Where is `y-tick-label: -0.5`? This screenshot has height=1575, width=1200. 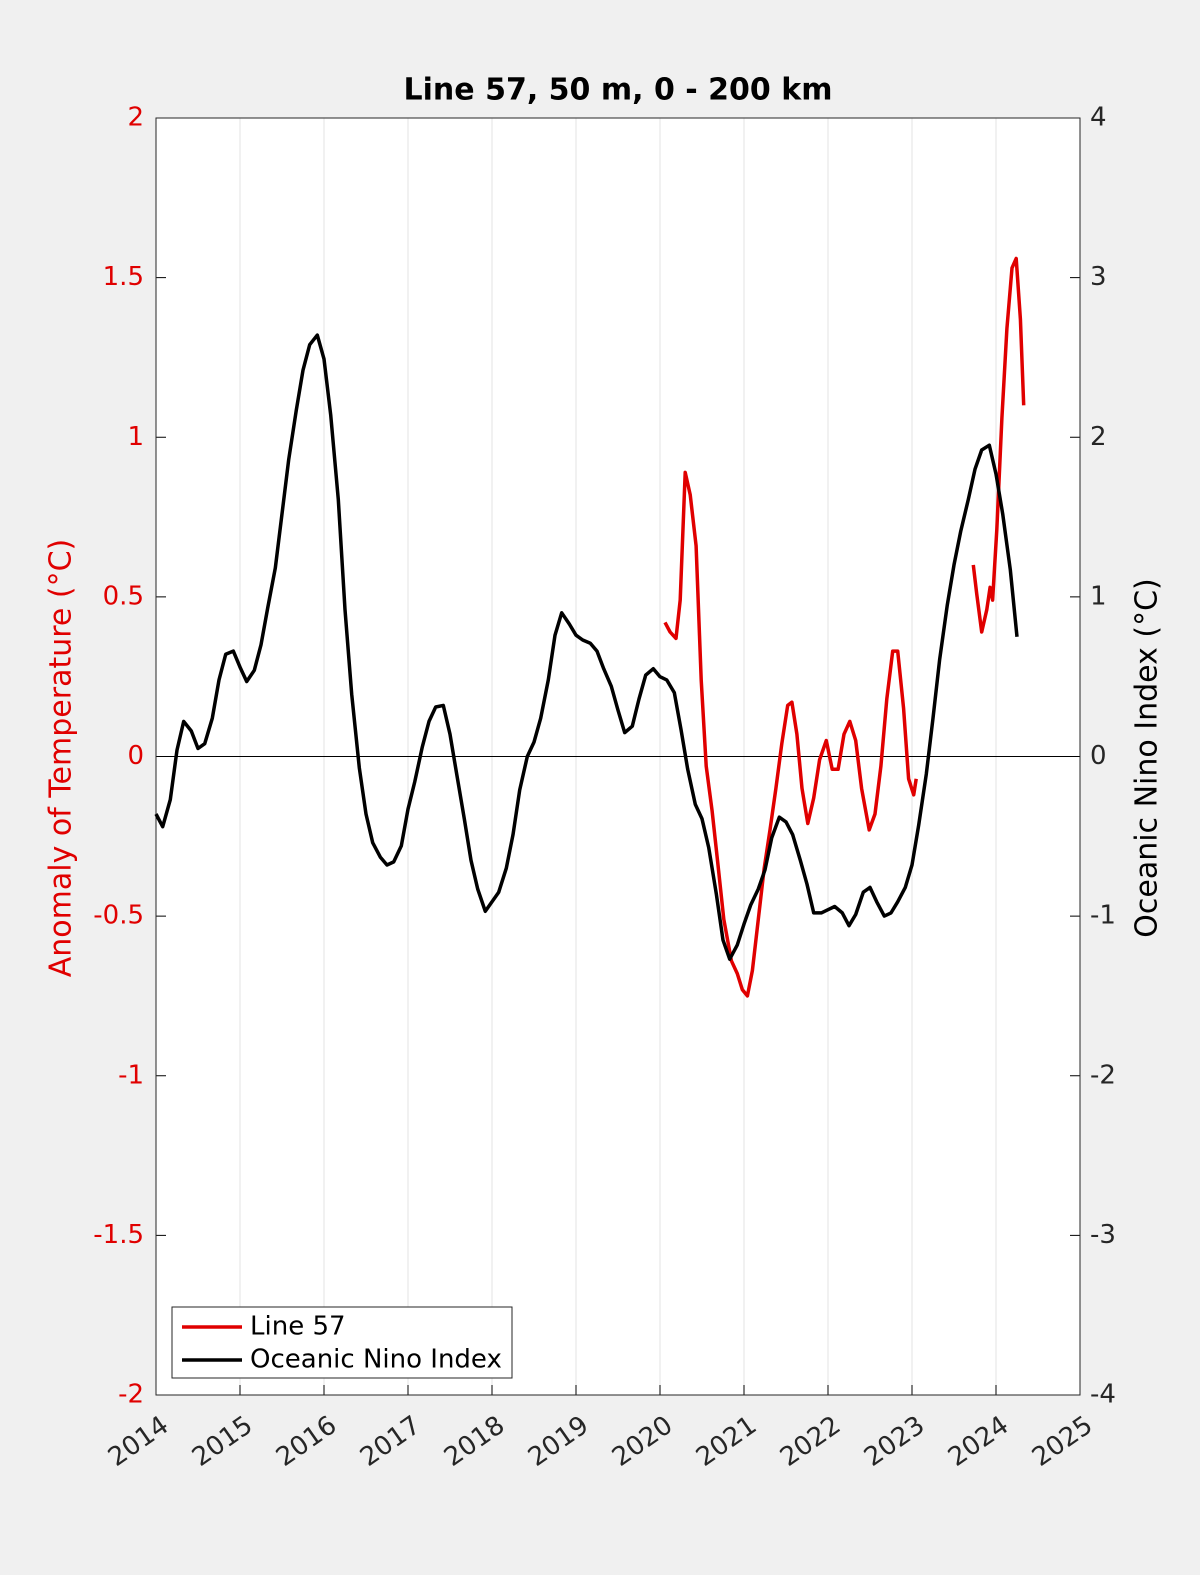 y-tick-label: -0.5 is located at coordinates (118, 916).